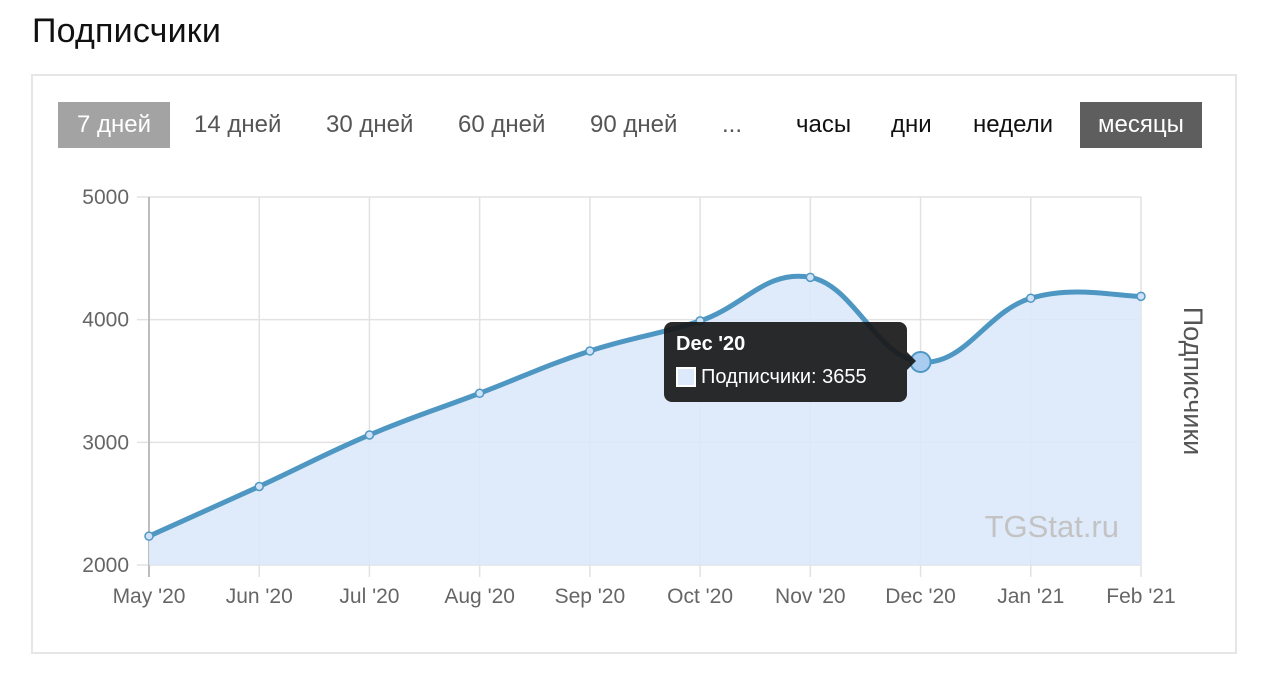 The height and width of the screenshot is (686, 1280). I want to click on series-swatch-icon, so click(686, 377).